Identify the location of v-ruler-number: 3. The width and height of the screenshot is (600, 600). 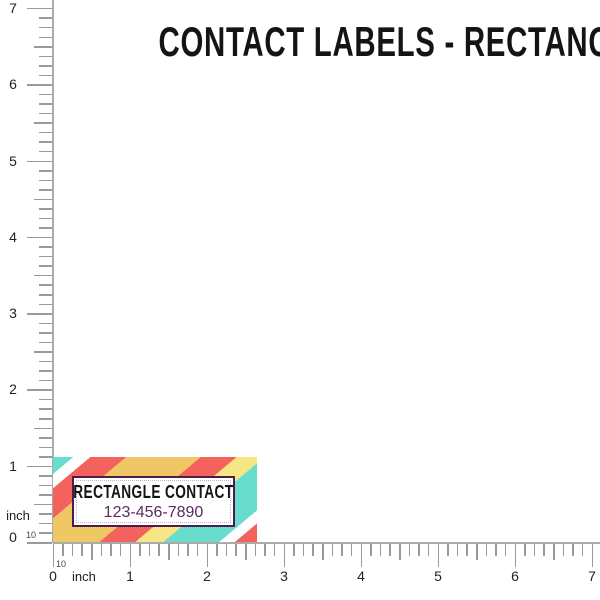
(13, 313).